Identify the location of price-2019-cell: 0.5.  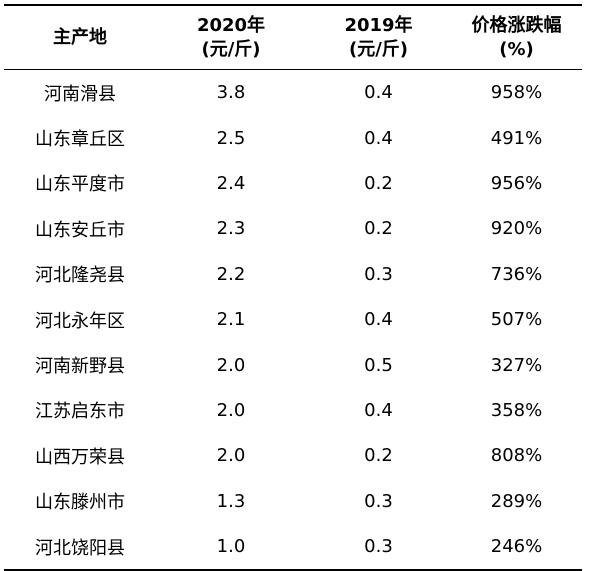
(378, 365).